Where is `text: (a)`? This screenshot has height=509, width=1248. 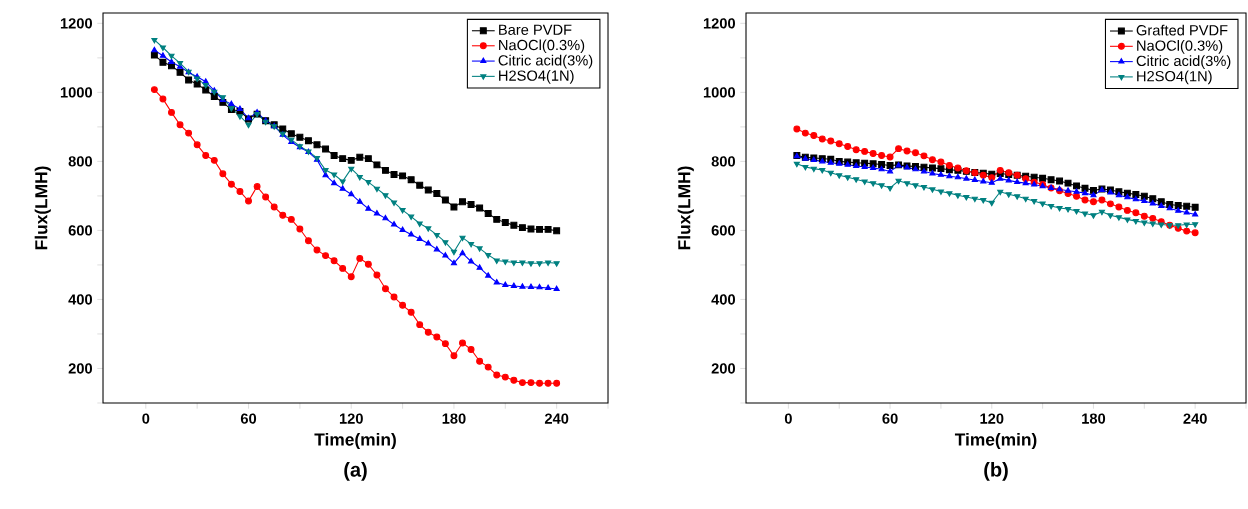 text: (a) is located at coordinates (355, 471).